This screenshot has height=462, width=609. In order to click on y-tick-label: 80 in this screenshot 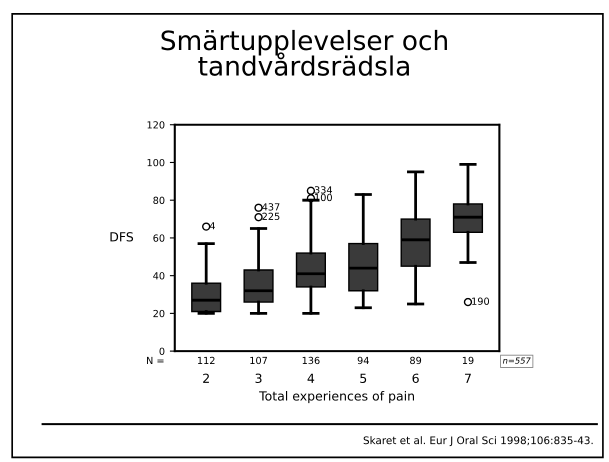, I will do `click(158, 200)`.